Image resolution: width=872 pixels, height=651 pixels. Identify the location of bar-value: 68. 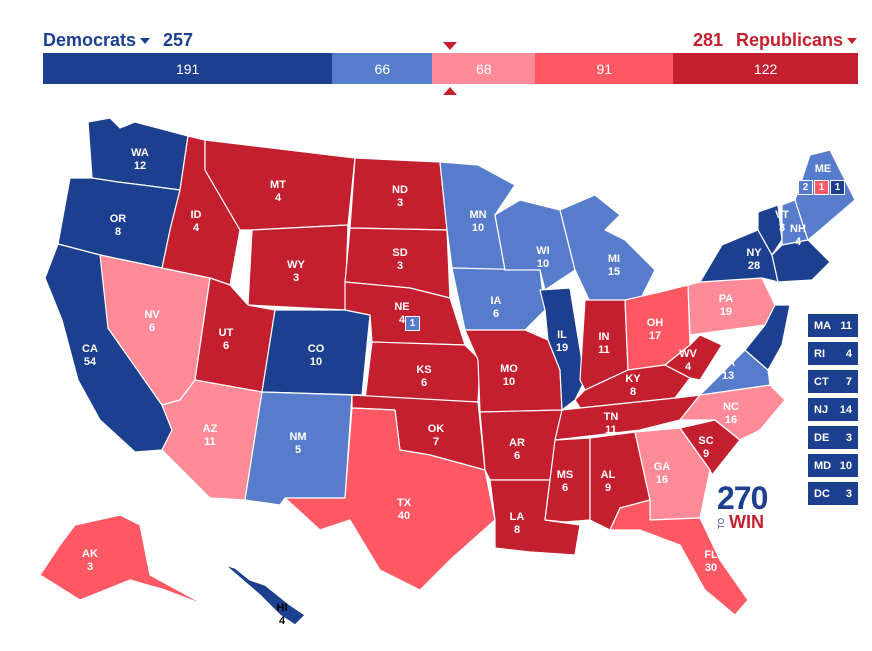
(484, 68).